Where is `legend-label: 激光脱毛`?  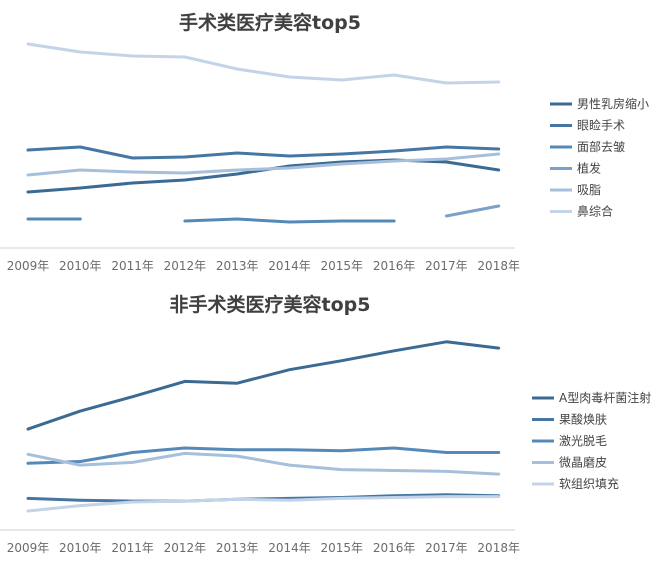 legend-label: 激光脱毛 is located at coordinates (583, 440).